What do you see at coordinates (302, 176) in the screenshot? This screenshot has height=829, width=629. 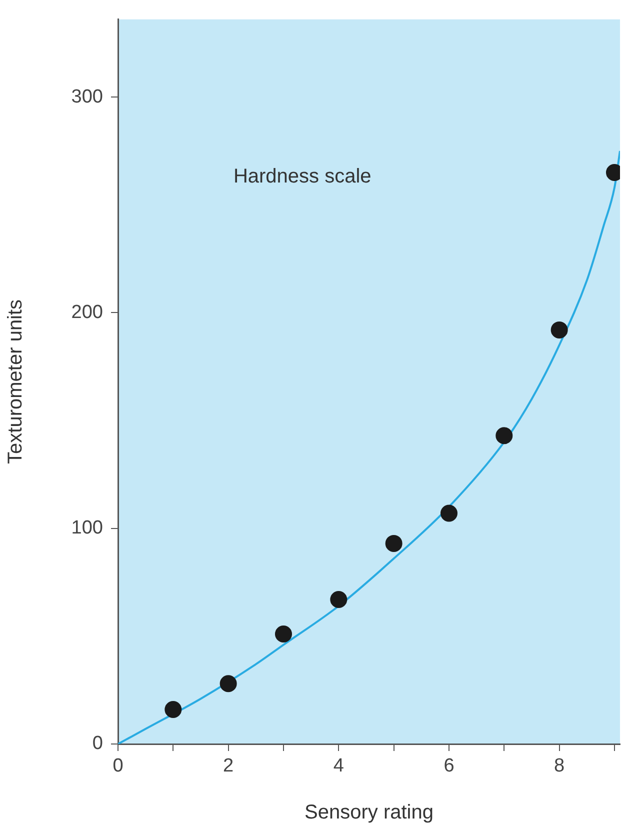 I see `annotation: Hardness scale` at bounding box center [302, 176].